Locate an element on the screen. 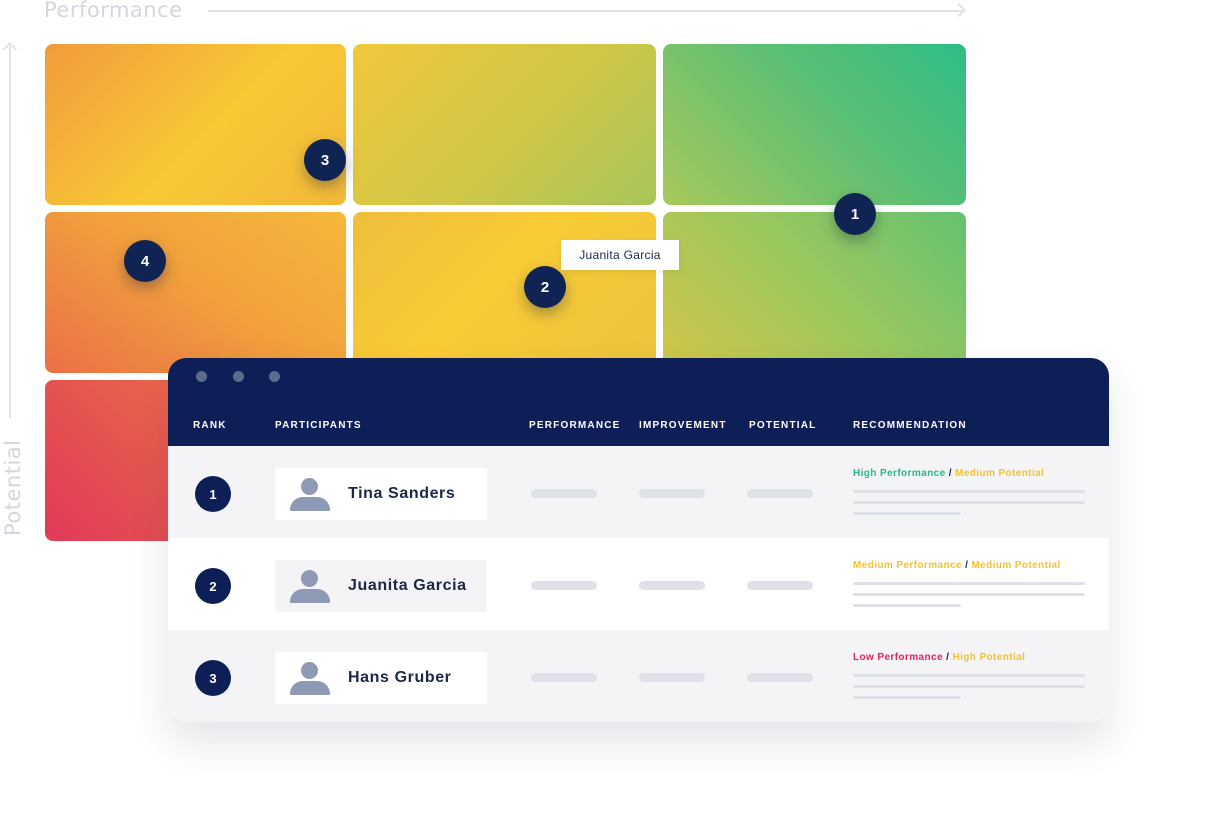 This screenshot has height=823, width=1205. recommendation-text: High Performance / Medium Potential is located at coordinates (948, 473).